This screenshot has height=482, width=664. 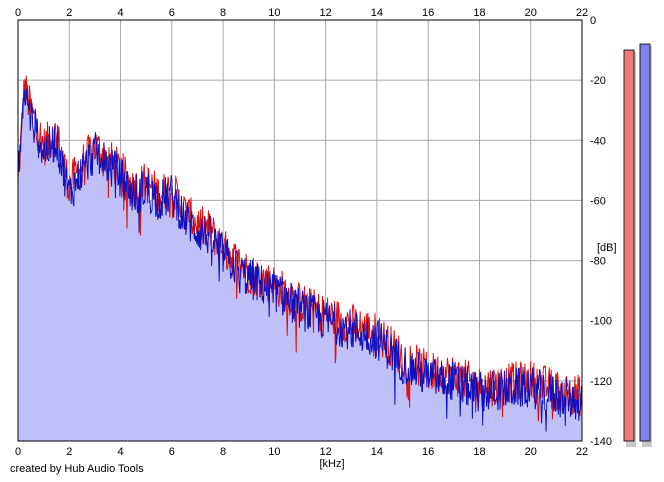 What do you see at coordinates (601, 231) in the screenshot?
I see `y-tick-labels: 0 -20 -40 -60 -80 -100 -120 -140` at bounding box center [601, 231].